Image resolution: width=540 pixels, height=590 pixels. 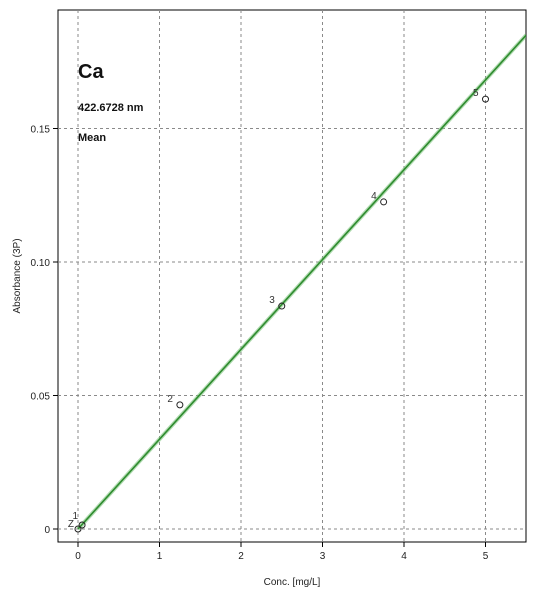 I want to click on wavelength-label: 422.6728 nm, so click(x=111, y=108).